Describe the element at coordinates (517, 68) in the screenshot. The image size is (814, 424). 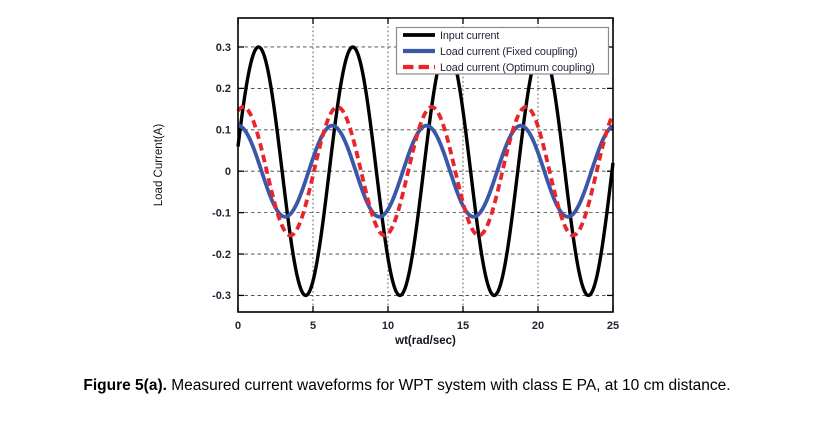
I see `legend-label-load-current-optimum-coupling: Load current (Optimum coupling)` at that location.